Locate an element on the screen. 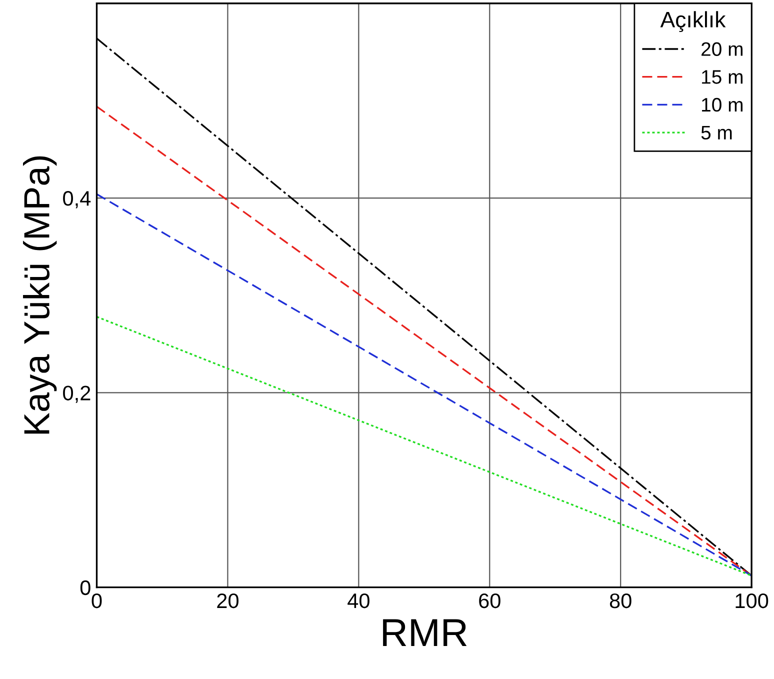  legend-title: Açıklık is located at coordinates (693, 21).